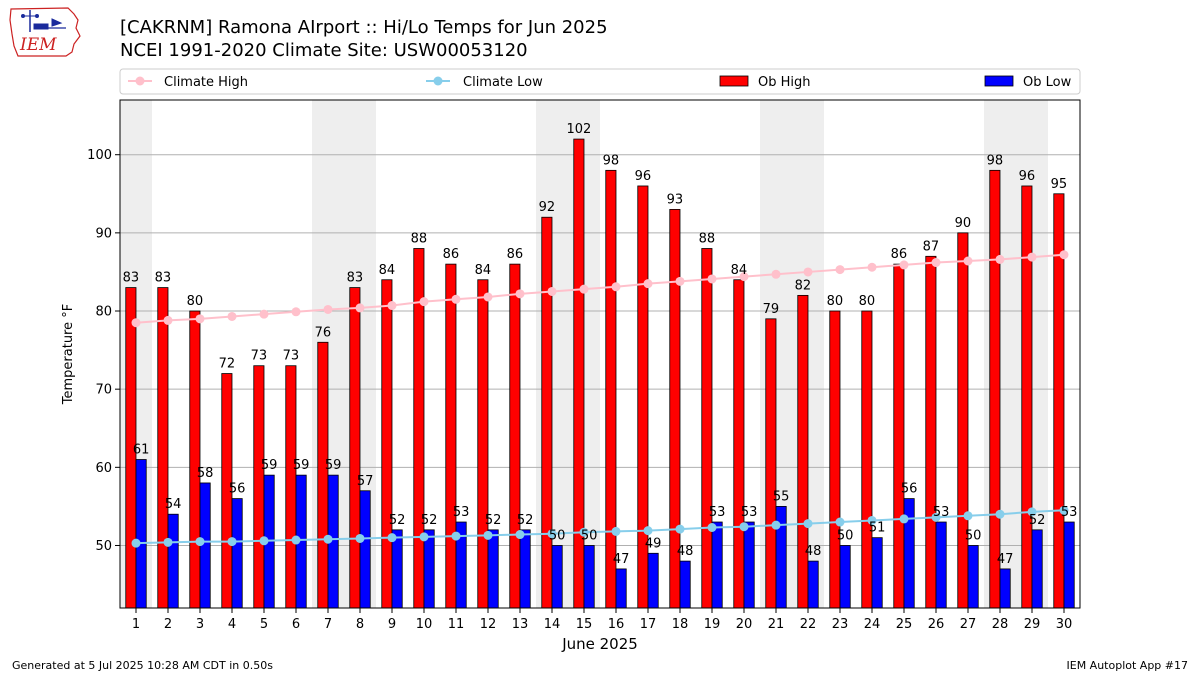  Describe the element at coordinates (600, 81) in the screenshot. I see `legend-frame` at that location.